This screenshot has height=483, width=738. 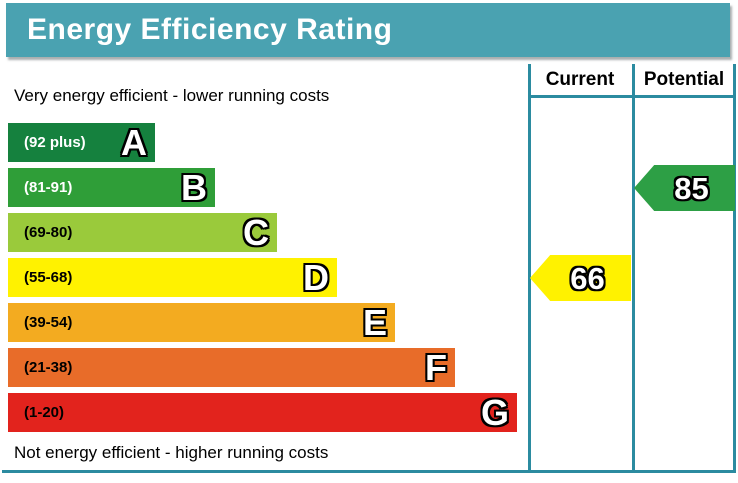 I want to click on band-letter: F, so click(x=436, y=367).